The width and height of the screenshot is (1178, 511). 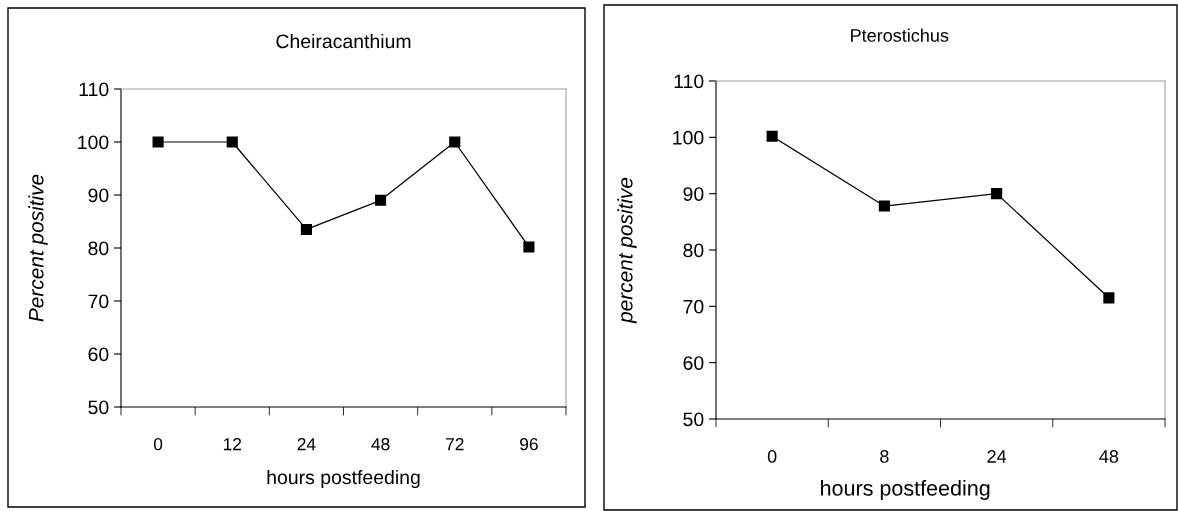 What do you see at coordinates (900, 35) in the screenshot?
I see `chart-title: Pterostichus` at bounding box center [900, 35].